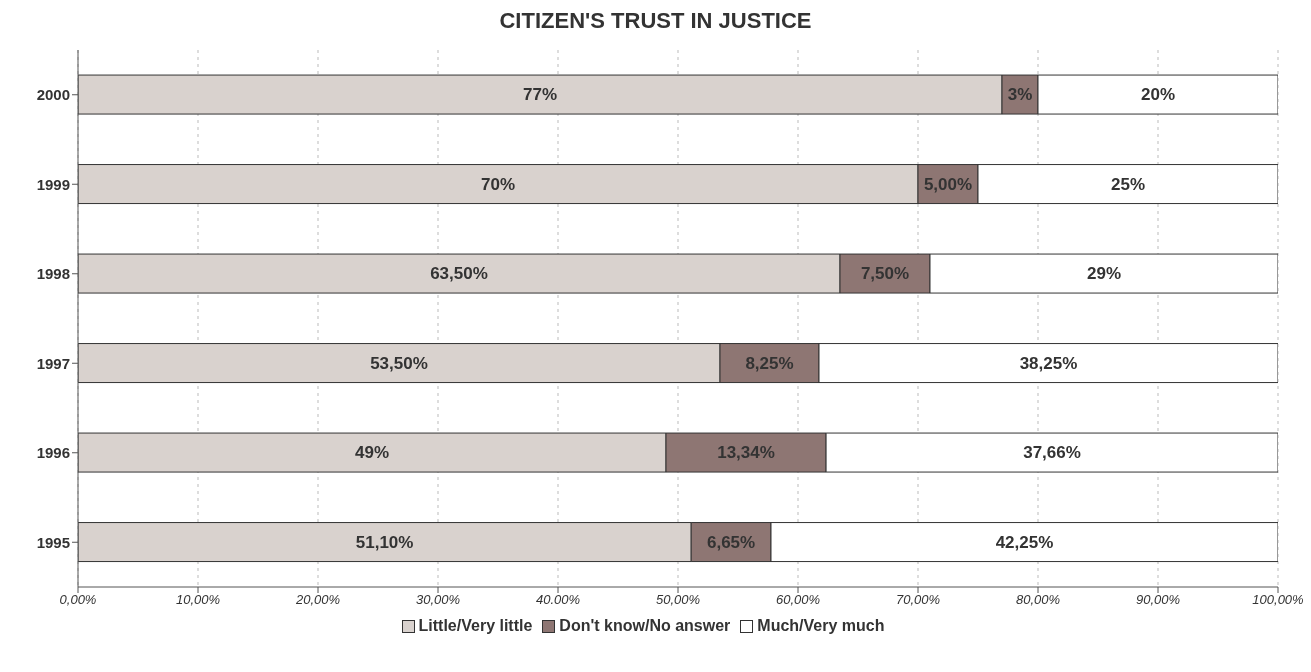 The height and width of the screenshot is (672, 1311). Describe the element at coordinates (1038, 600) in the screenshot. I see `x-tick-label: 80,00%` at that location.